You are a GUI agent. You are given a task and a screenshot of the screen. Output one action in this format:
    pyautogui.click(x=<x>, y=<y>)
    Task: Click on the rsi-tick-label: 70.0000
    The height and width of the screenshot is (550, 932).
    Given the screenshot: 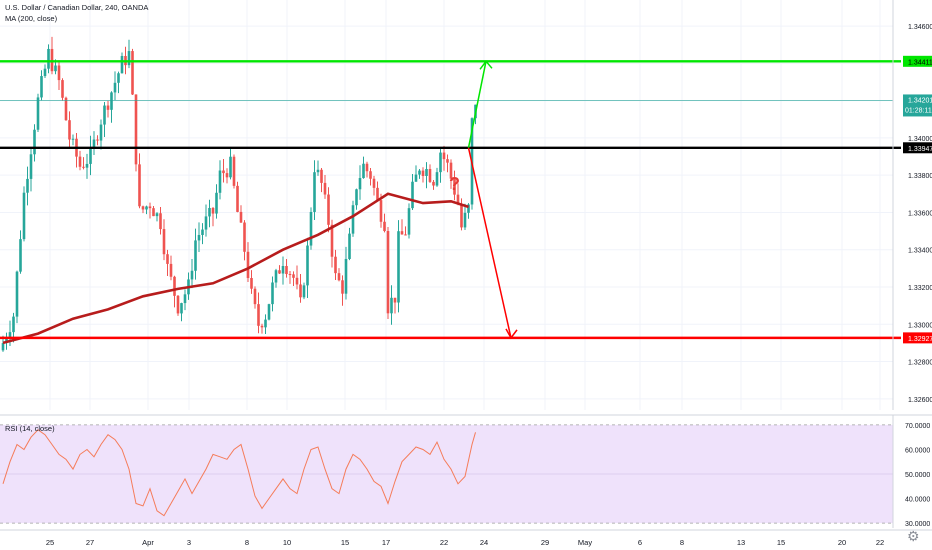 What is the action you would take?
    pyautogui.click(x=917, y=426)
    